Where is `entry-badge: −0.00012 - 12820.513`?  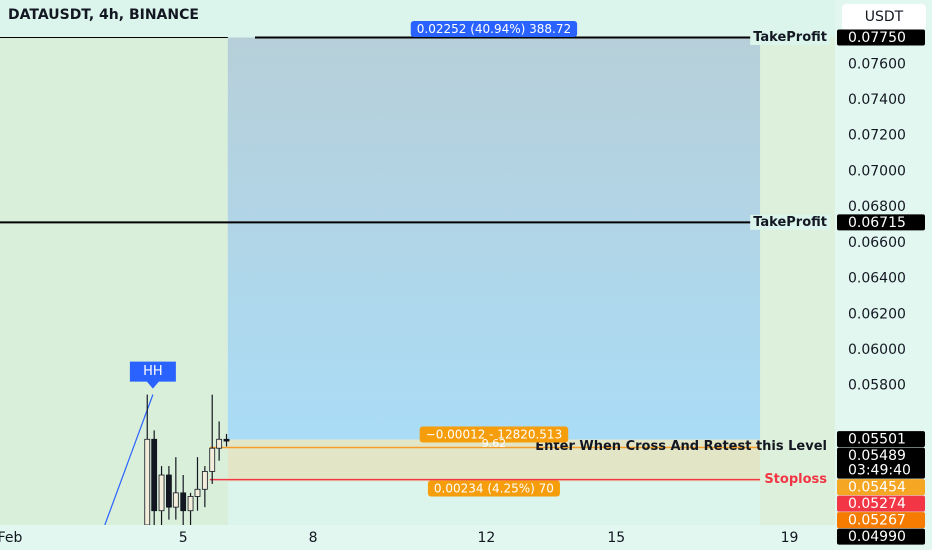 entry-badge: −0.00012 - 12820.513 is located at coordinates (494, 435).